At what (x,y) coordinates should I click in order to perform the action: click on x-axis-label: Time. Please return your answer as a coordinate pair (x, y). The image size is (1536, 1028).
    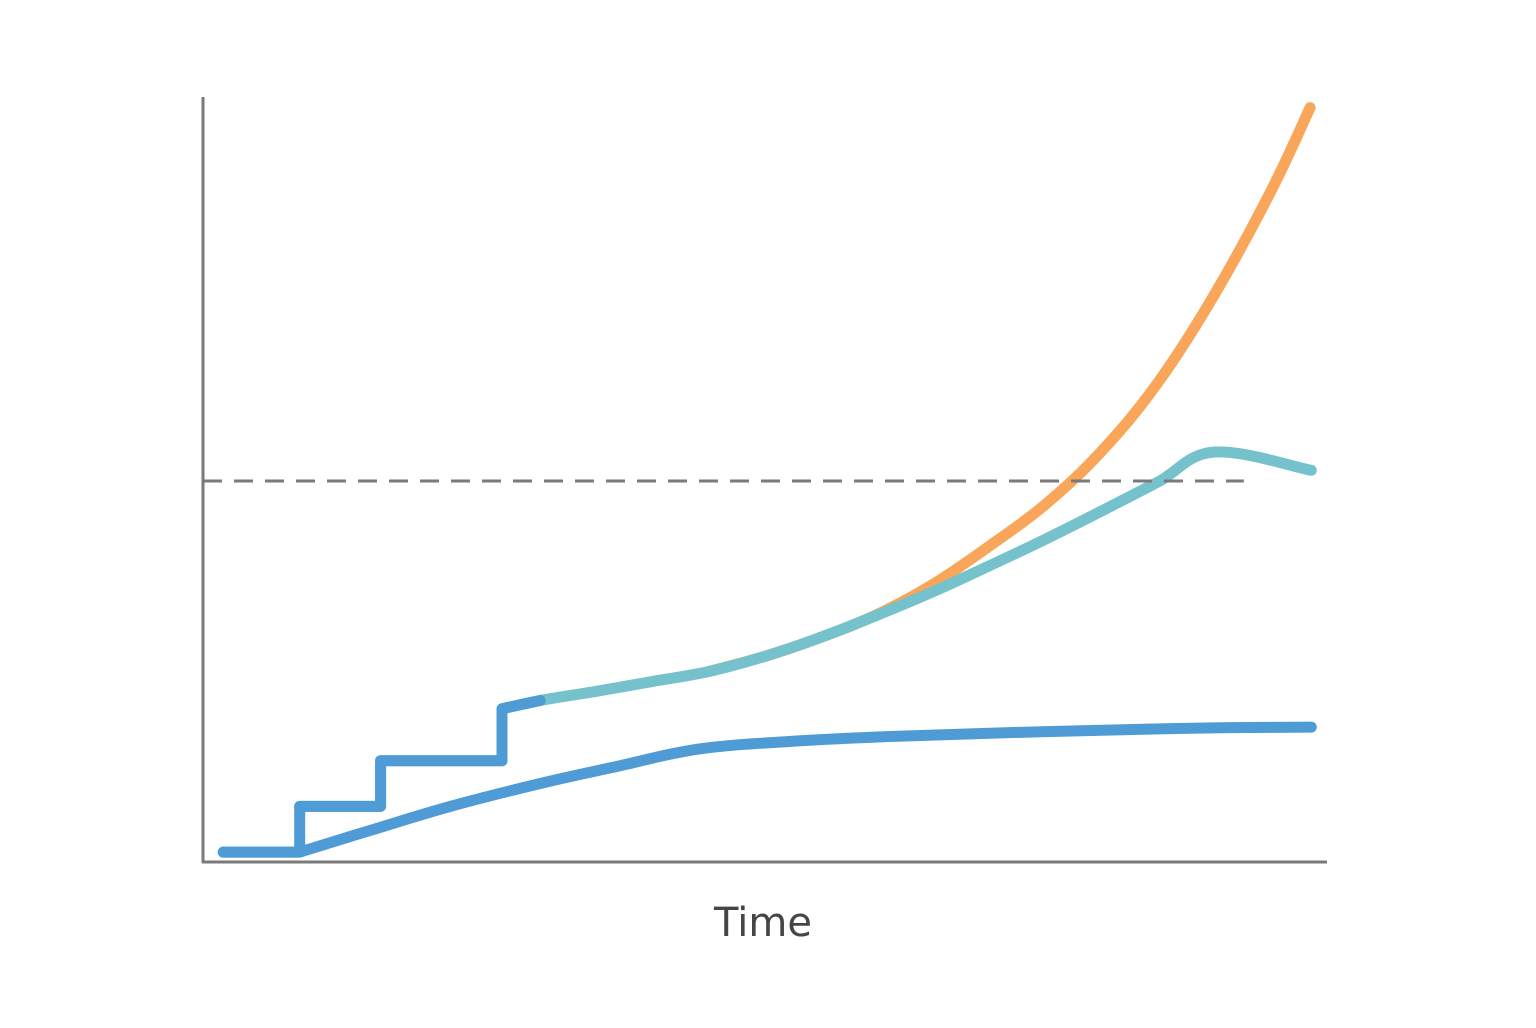
    Looking at the image, I should click on (762, 923).